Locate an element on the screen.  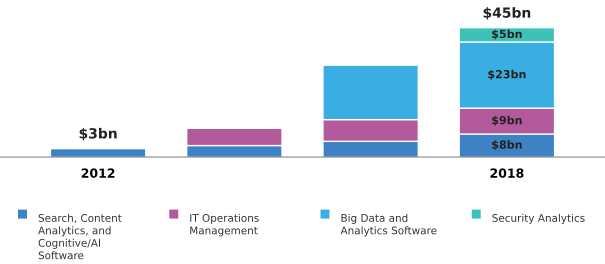
data-label: $23bn is located at coordinates (507, 75).